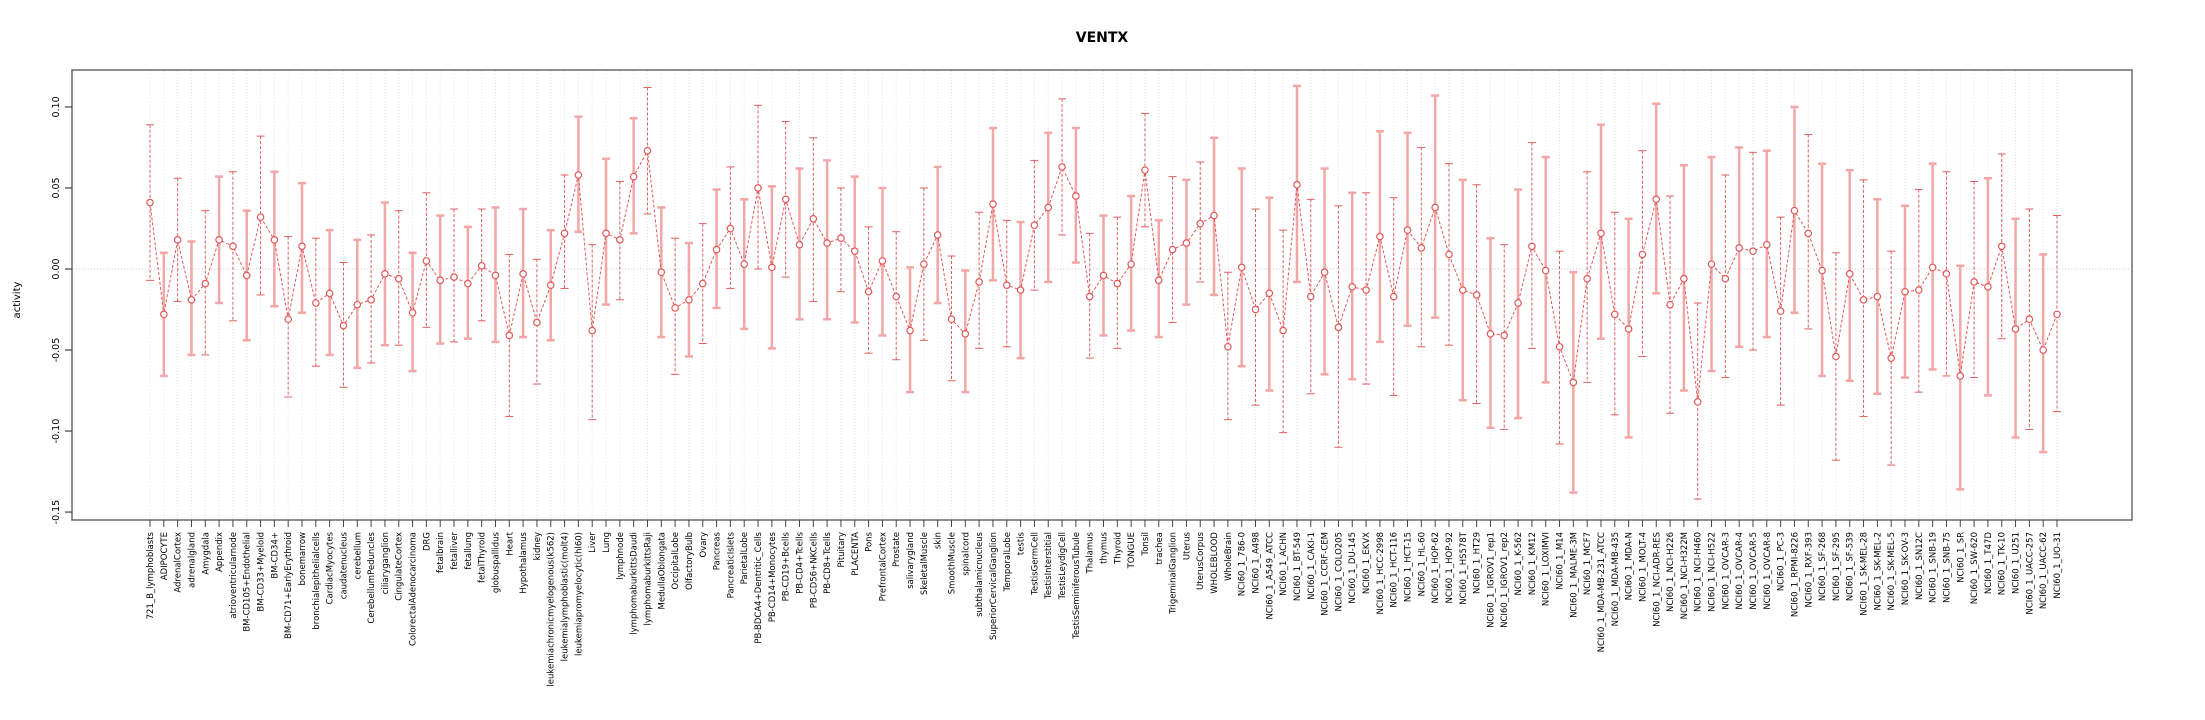 The width and height of the screenshot is (2205, 720). I want to click on x-tick-label: NCI60_1_MDA-N, so click(1630, 566).